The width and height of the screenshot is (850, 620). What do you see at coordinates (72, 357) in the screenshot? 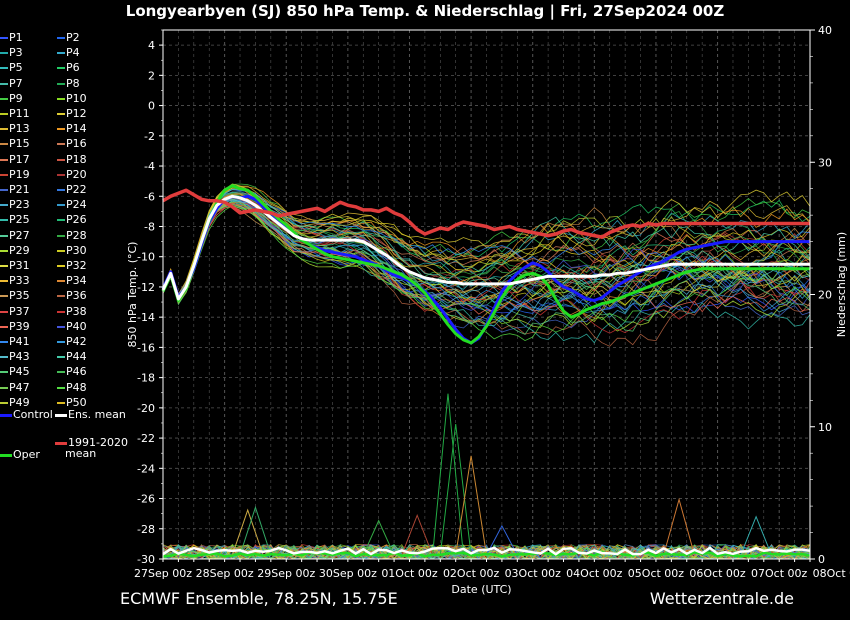
I see `legend-item-p44: P44` at bounding box center [72, 357].